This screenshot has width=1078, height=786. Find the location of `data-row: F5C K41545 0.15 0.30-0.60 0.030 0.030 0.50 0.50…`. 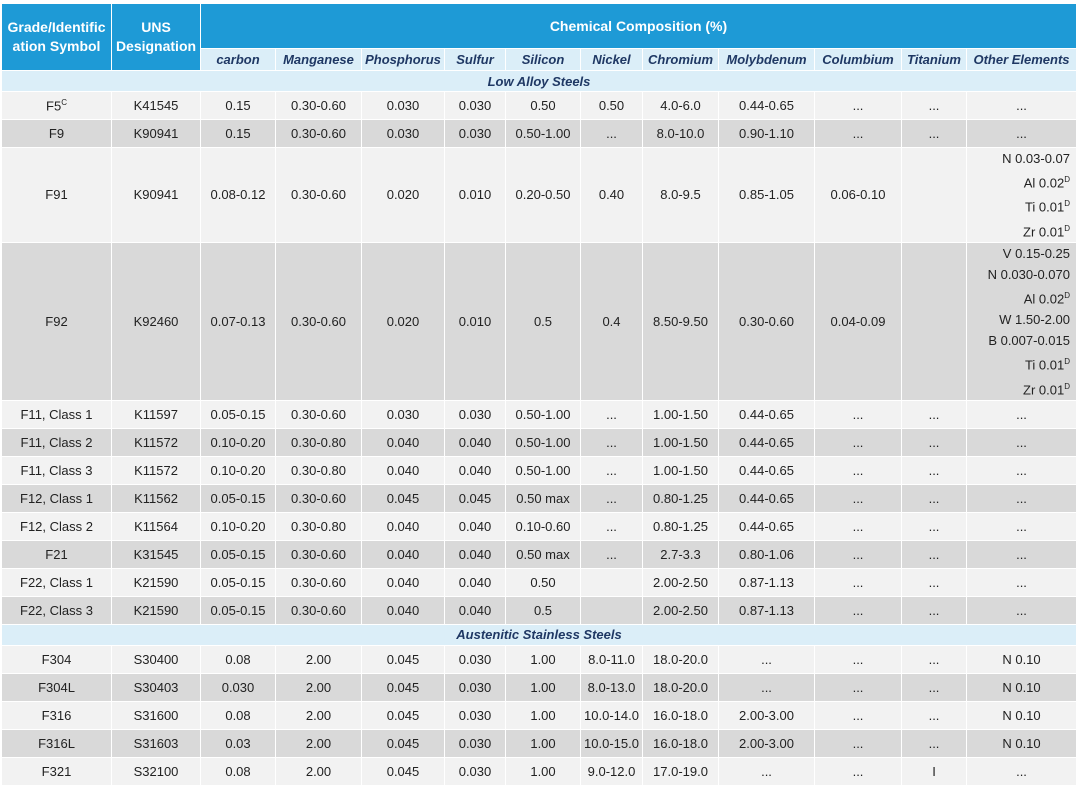

data-row: F5C K41545 0.15 0.30-0.60 0.030 0.030 0.50 0.50… is located at coordinates (539, 105).